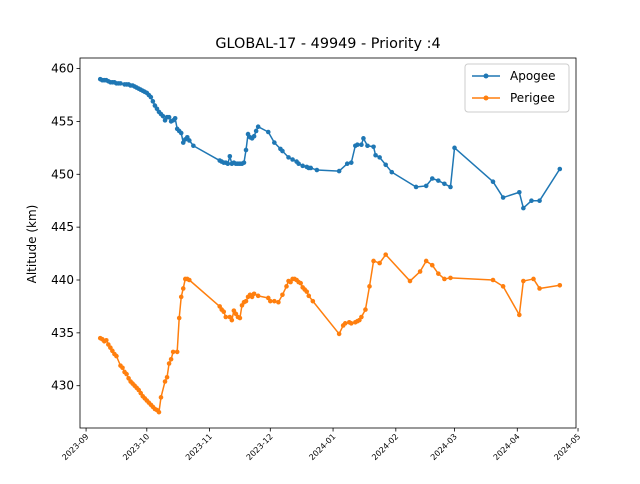  What do you see at coordinates (62, 69) in the screenshot?
I see `y-tick-label: 460` at bounding box center [62, 69].